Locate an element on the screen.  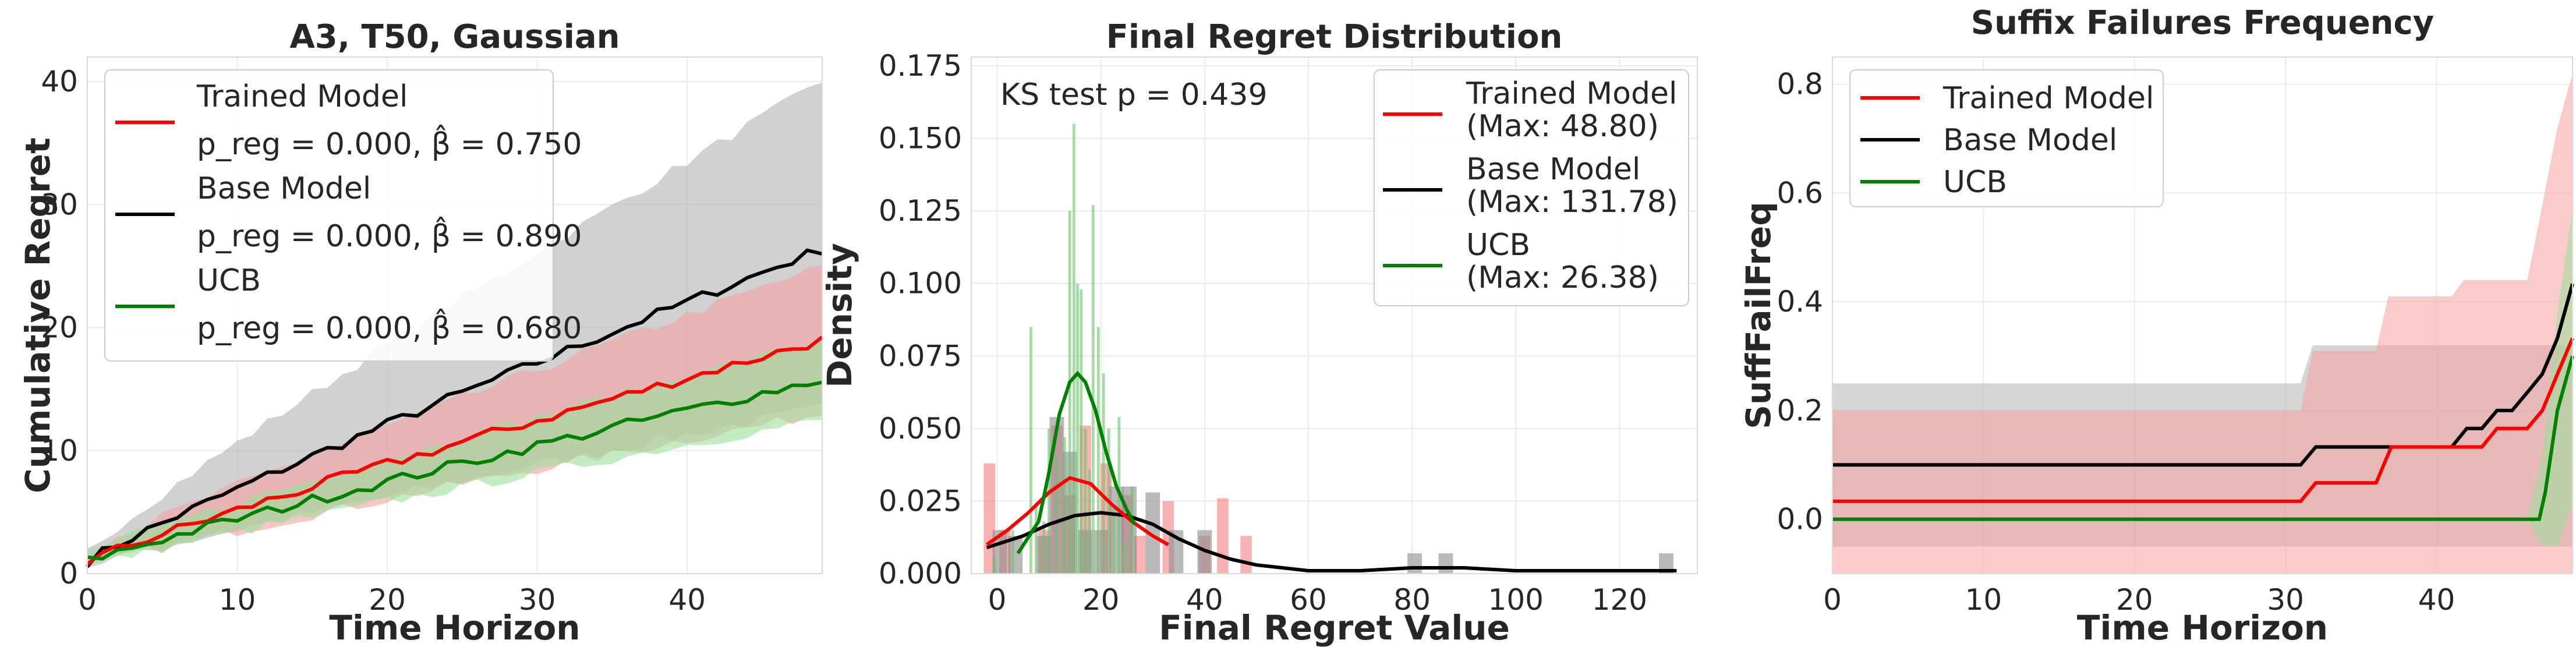
legend-stat: p_reg = 0.000, β̂ = 0.750 is located at coordinates (389, 143).